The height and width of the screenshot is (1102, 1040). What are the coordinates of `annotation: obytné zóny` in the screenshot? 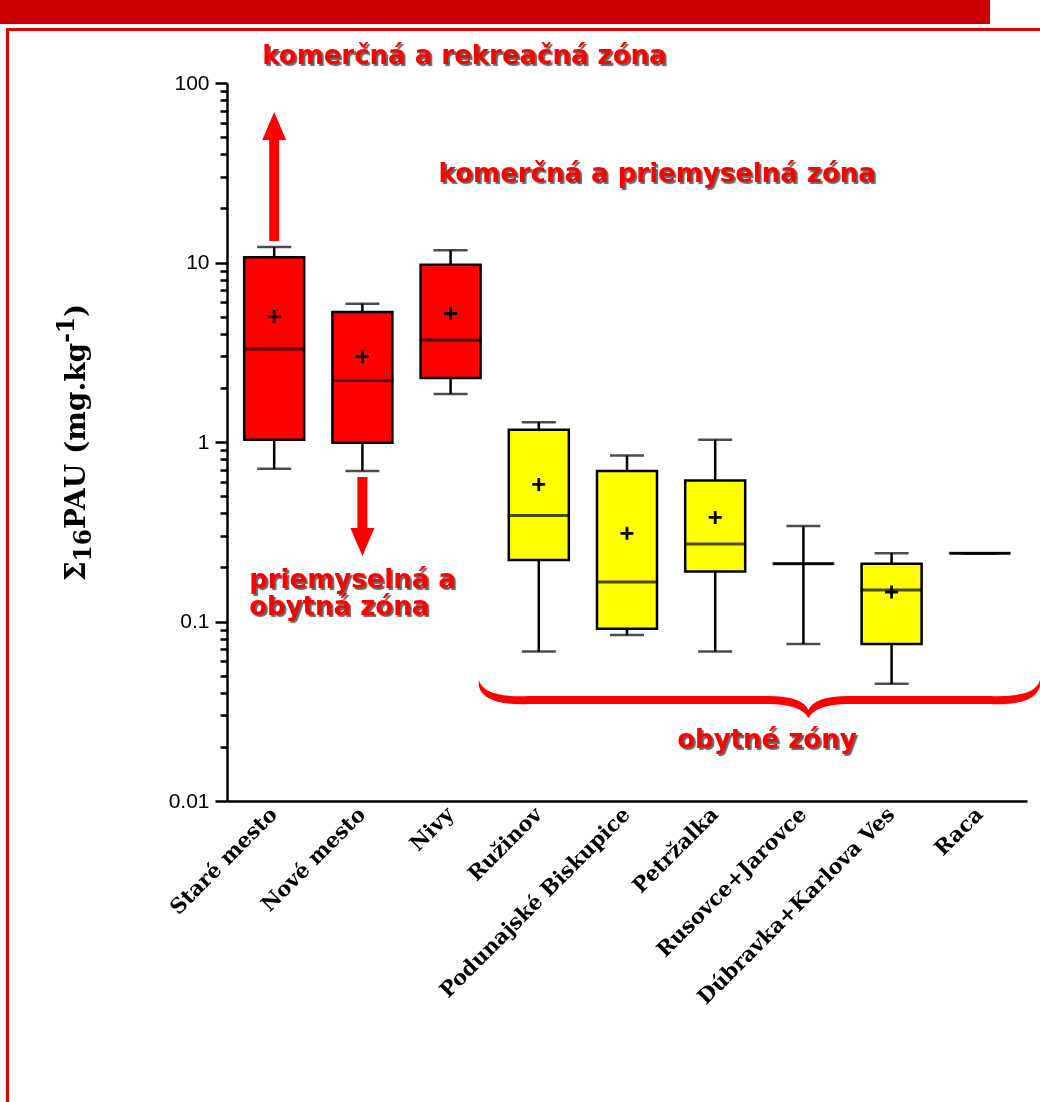 It's located at (767, 739).